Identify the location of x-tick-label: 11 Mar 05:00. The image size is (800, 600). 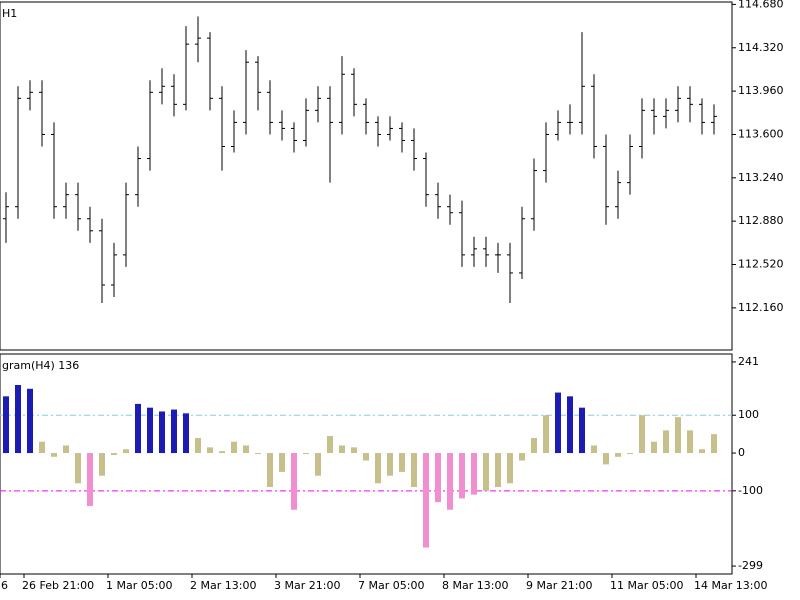
(646, 585).